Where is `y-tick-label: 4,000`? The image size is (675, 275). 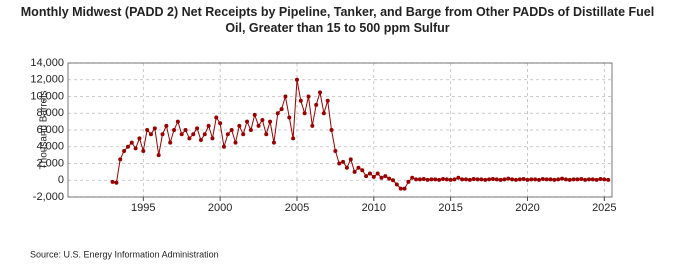
y-tick-label: 4,000 is located at coordinates (50, 147).